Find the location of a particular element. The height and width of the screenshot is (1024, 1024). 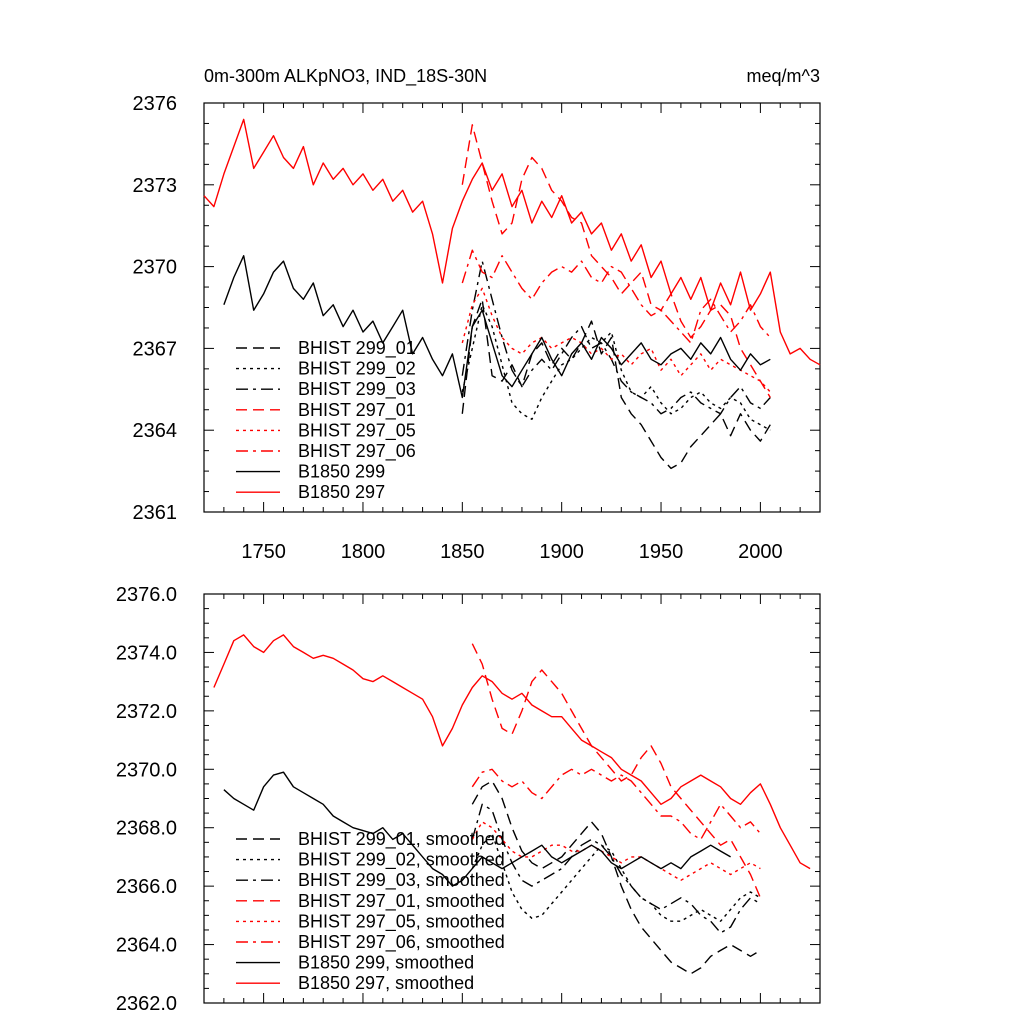

y-tick-label: 2373 is located at coordinates (155, 186).